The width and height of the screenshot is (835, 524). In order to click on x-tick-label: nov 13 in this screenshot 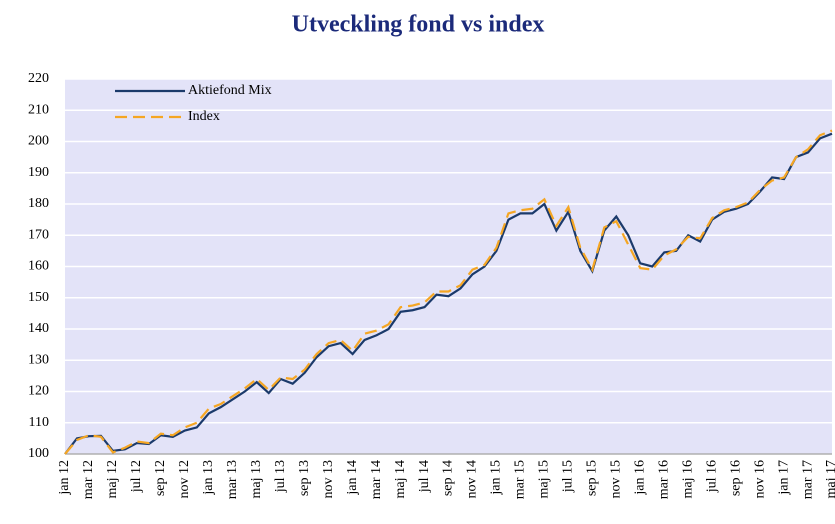, I will do `click(328, 479)`.